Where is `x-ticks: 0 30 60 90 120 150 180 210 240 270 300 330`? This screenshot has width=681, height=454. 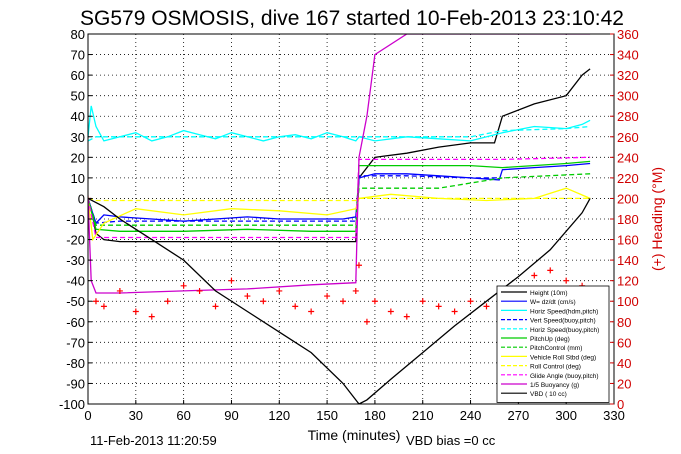
x-ticks: 0 30 60 90 120 150 180 210 240 270 300 330 is located at coordinates (354, 411).